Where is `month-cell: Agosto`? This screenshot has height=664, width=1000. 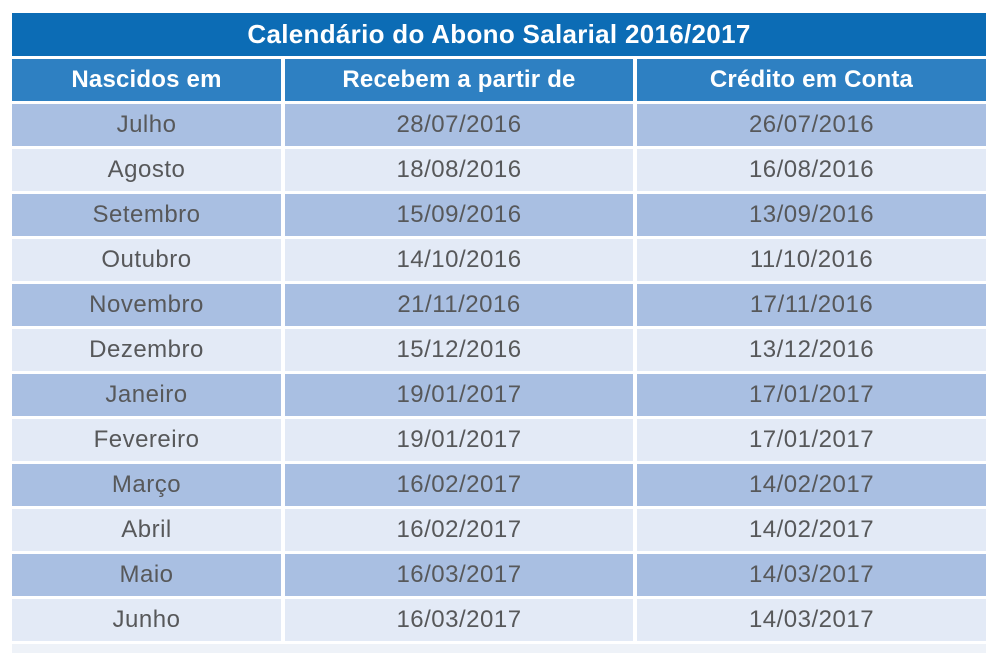
month-cell: Agosto is located at coordinates (146, 170).